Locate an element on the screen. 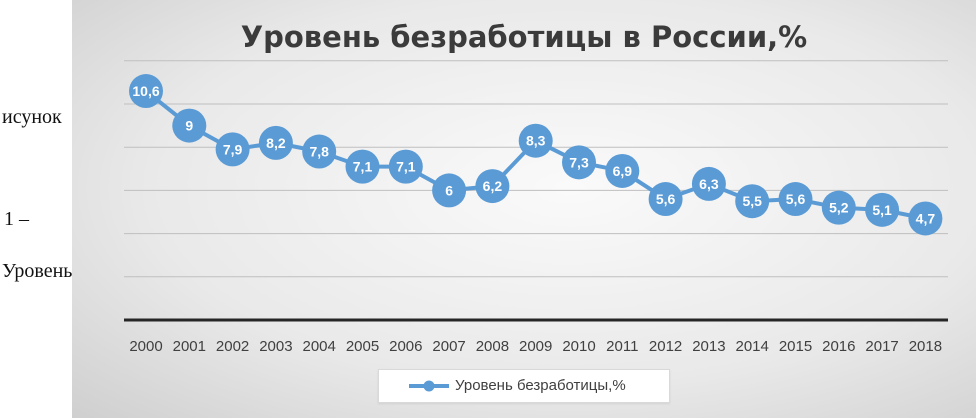 The width and height of the screenshot is (976, 418). x-tick-label: 2007 is located at coordinates (448, 346).